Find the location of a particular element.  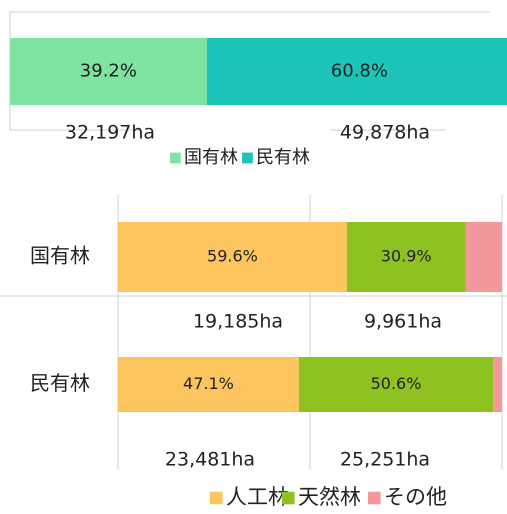

data-label: 59.6% is located at coordinates (232, 256).